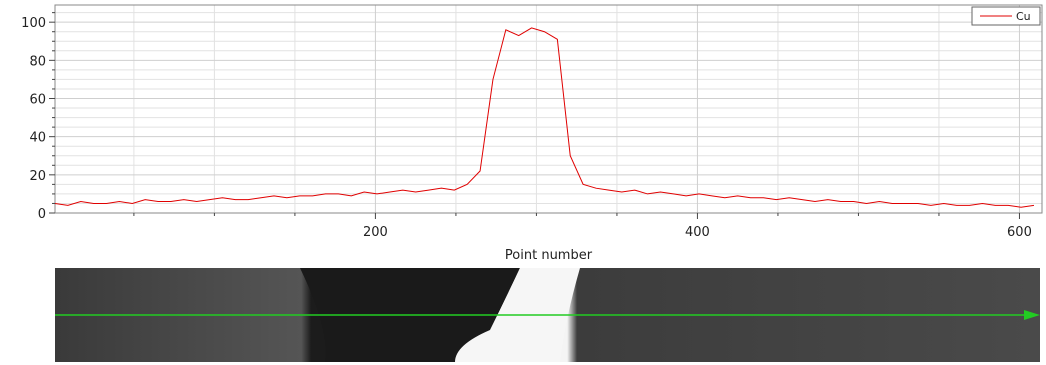  What do you see at coordinates (37, 176) in the screenshot?
I see `y-tick-label: 20` at bounding box center [37, 176].